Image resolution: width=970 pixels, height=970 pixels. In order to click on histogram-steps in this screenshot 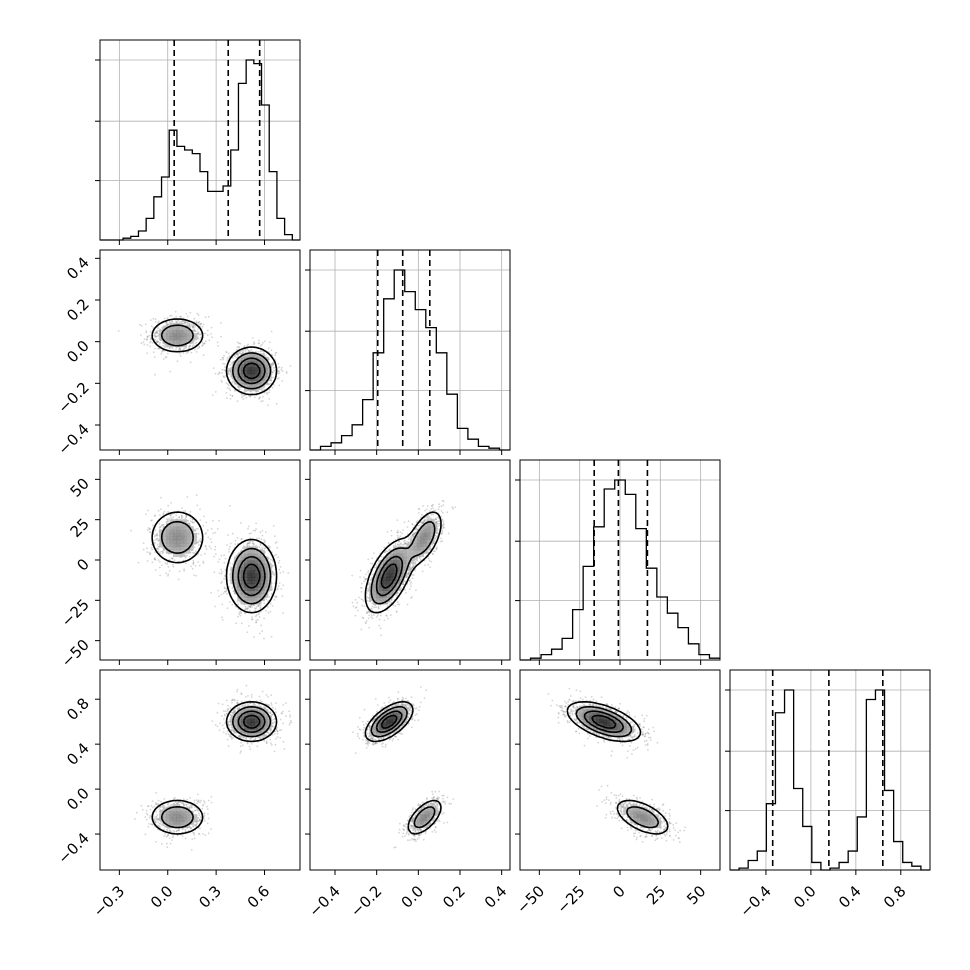, I will do `click(410, 360)`.